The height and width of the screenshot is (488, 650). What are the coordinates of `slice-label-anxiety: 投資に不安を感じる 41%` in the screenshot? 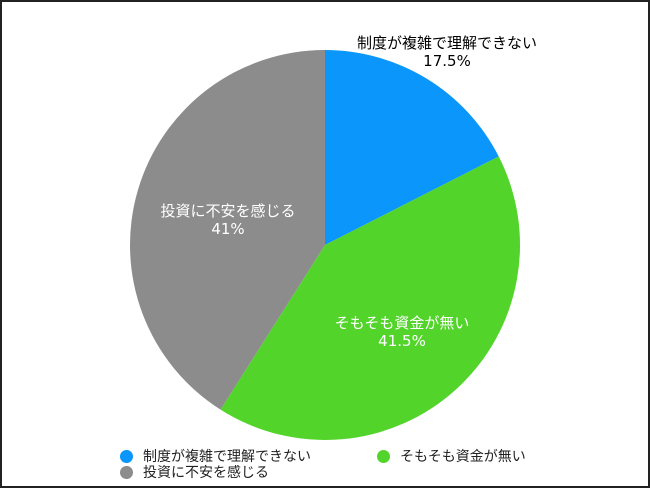 It's located at (227, 220).